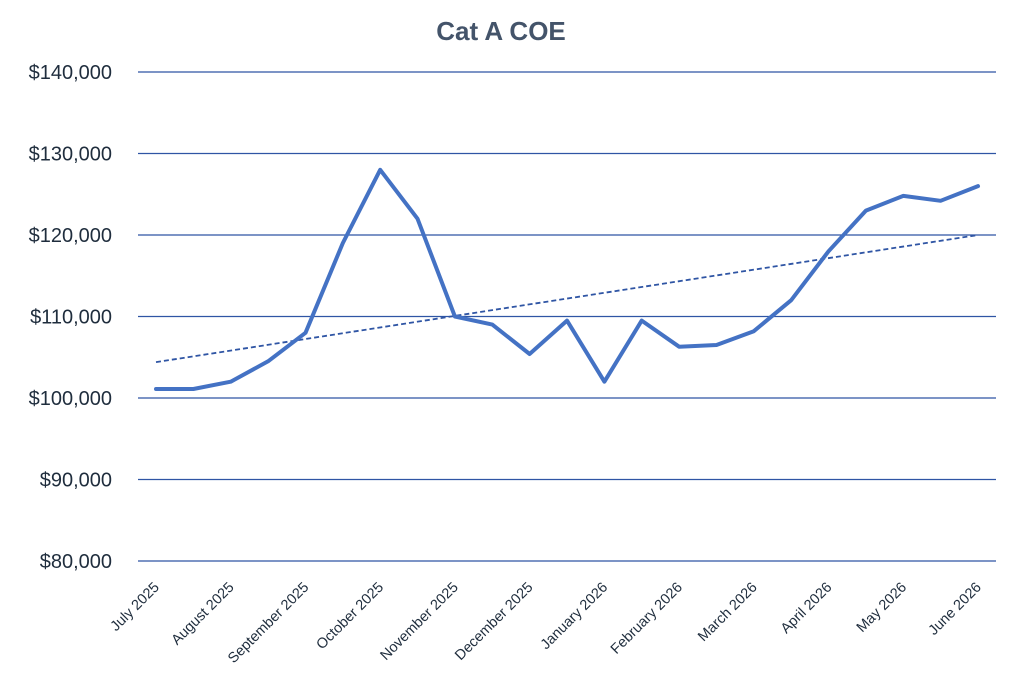 The image size is (1024, 683). Describe the element at coordinates (574, 616) in the screenshot. I see `x-tick-label: January 2026` at that location.